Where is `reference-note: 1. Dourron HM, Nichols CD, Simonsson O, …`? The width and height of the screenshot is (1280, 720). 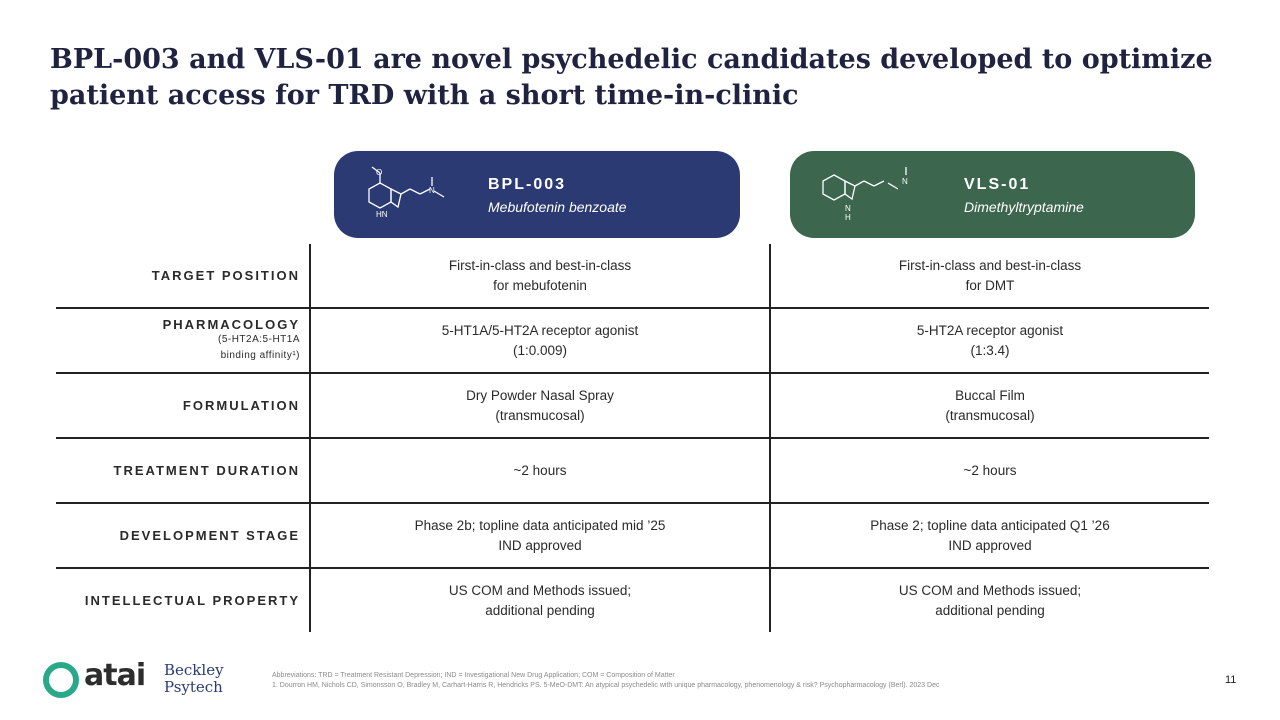
reference-note: 1. Dourron HM, Nichols CD, Simonsson O, … is located at coordinates (606, 685).